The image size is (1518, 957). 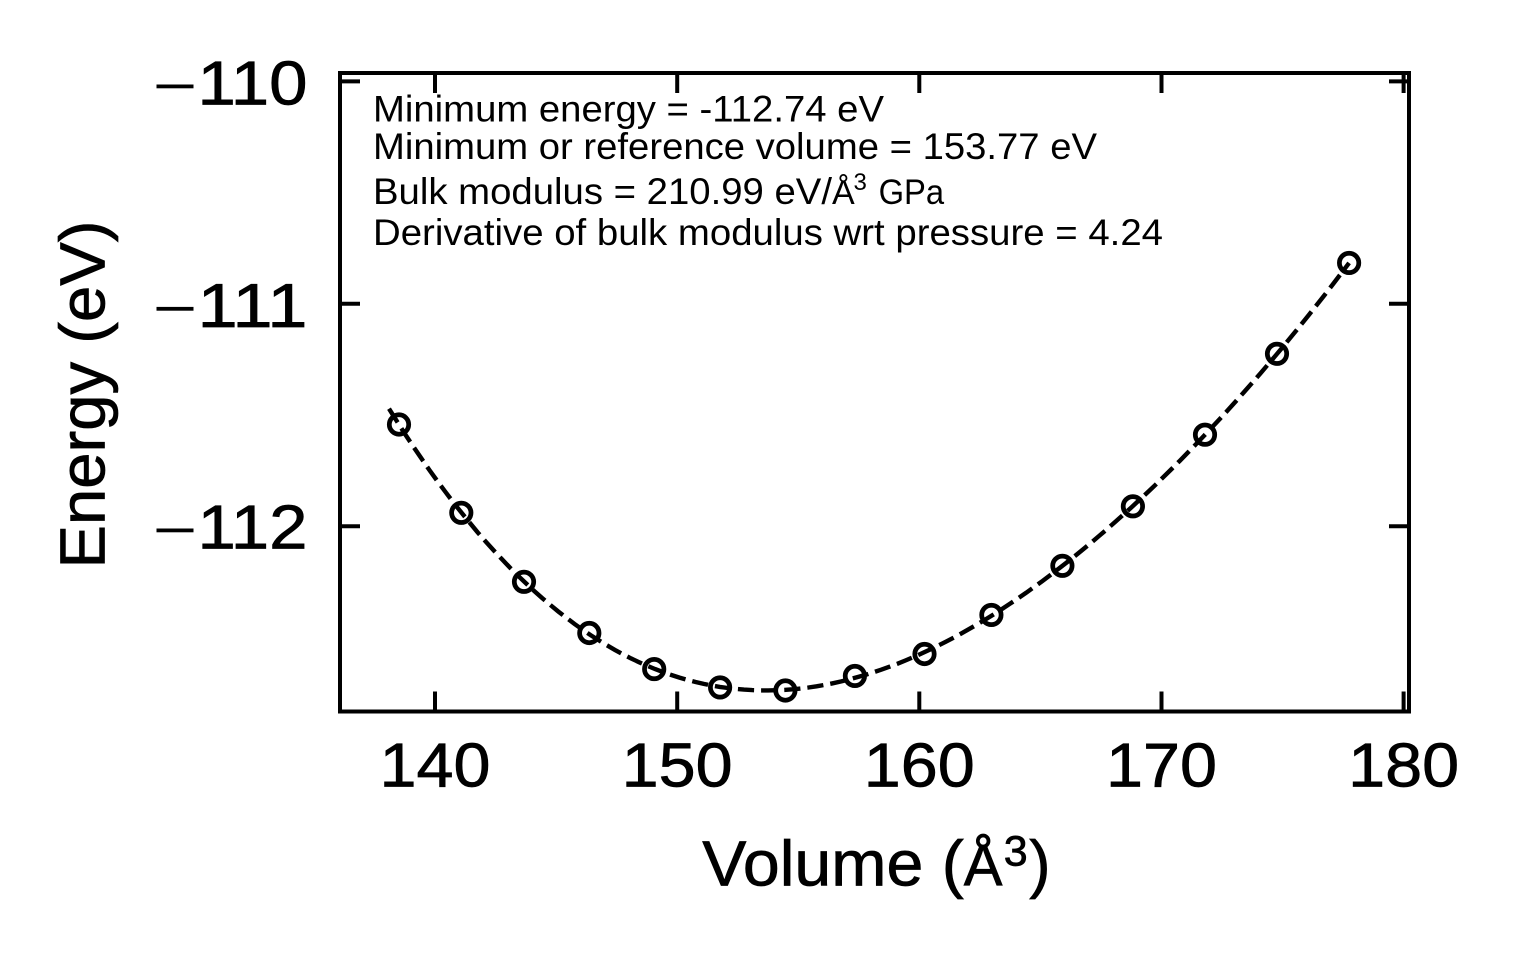 What do you see at coordinates (253, 306) in the screenshot?
I see `svg-text: 111` at bounding box center [253, 306].